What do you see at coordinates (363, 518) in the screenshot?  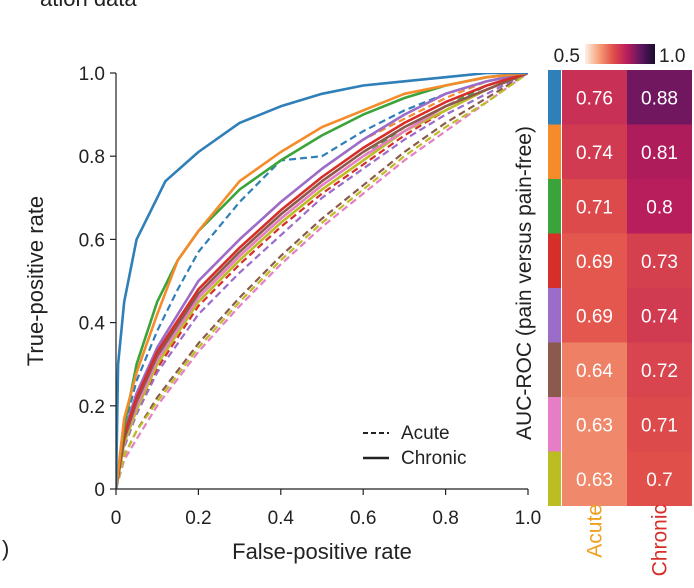 I see `x-tick-label: 0.6` at bounding box center [363, 518].